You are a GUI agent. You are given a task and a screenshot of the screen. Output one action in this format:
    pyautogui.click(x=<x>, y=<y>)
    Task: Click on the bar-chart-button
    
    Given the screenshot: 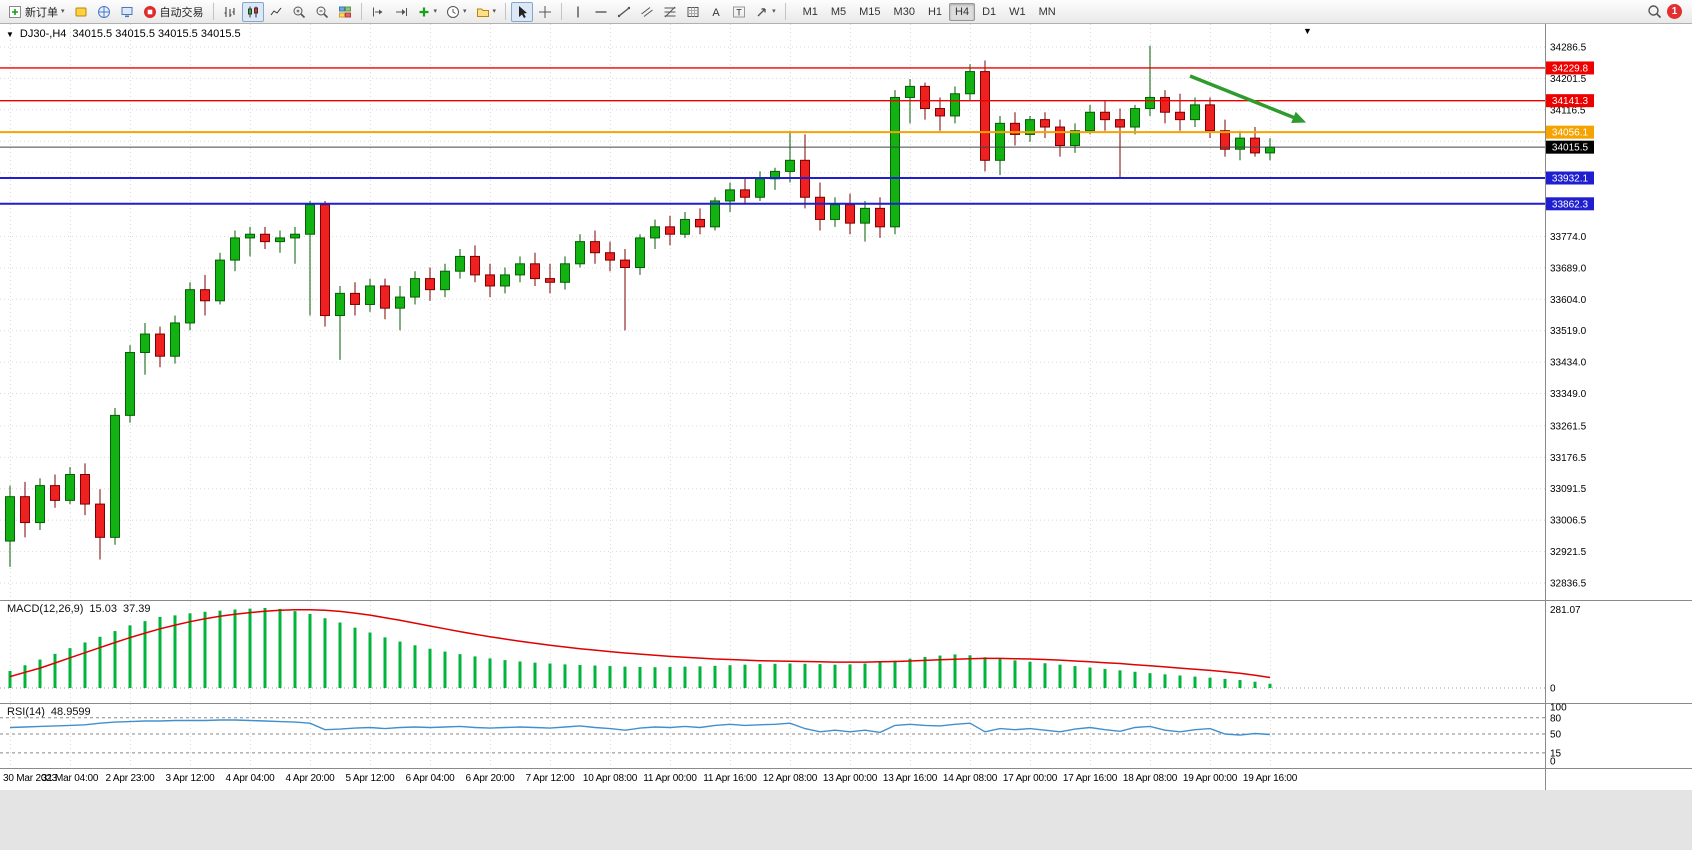 What is the action you would take?
    pyautogui.click(x=230, y=12)
    